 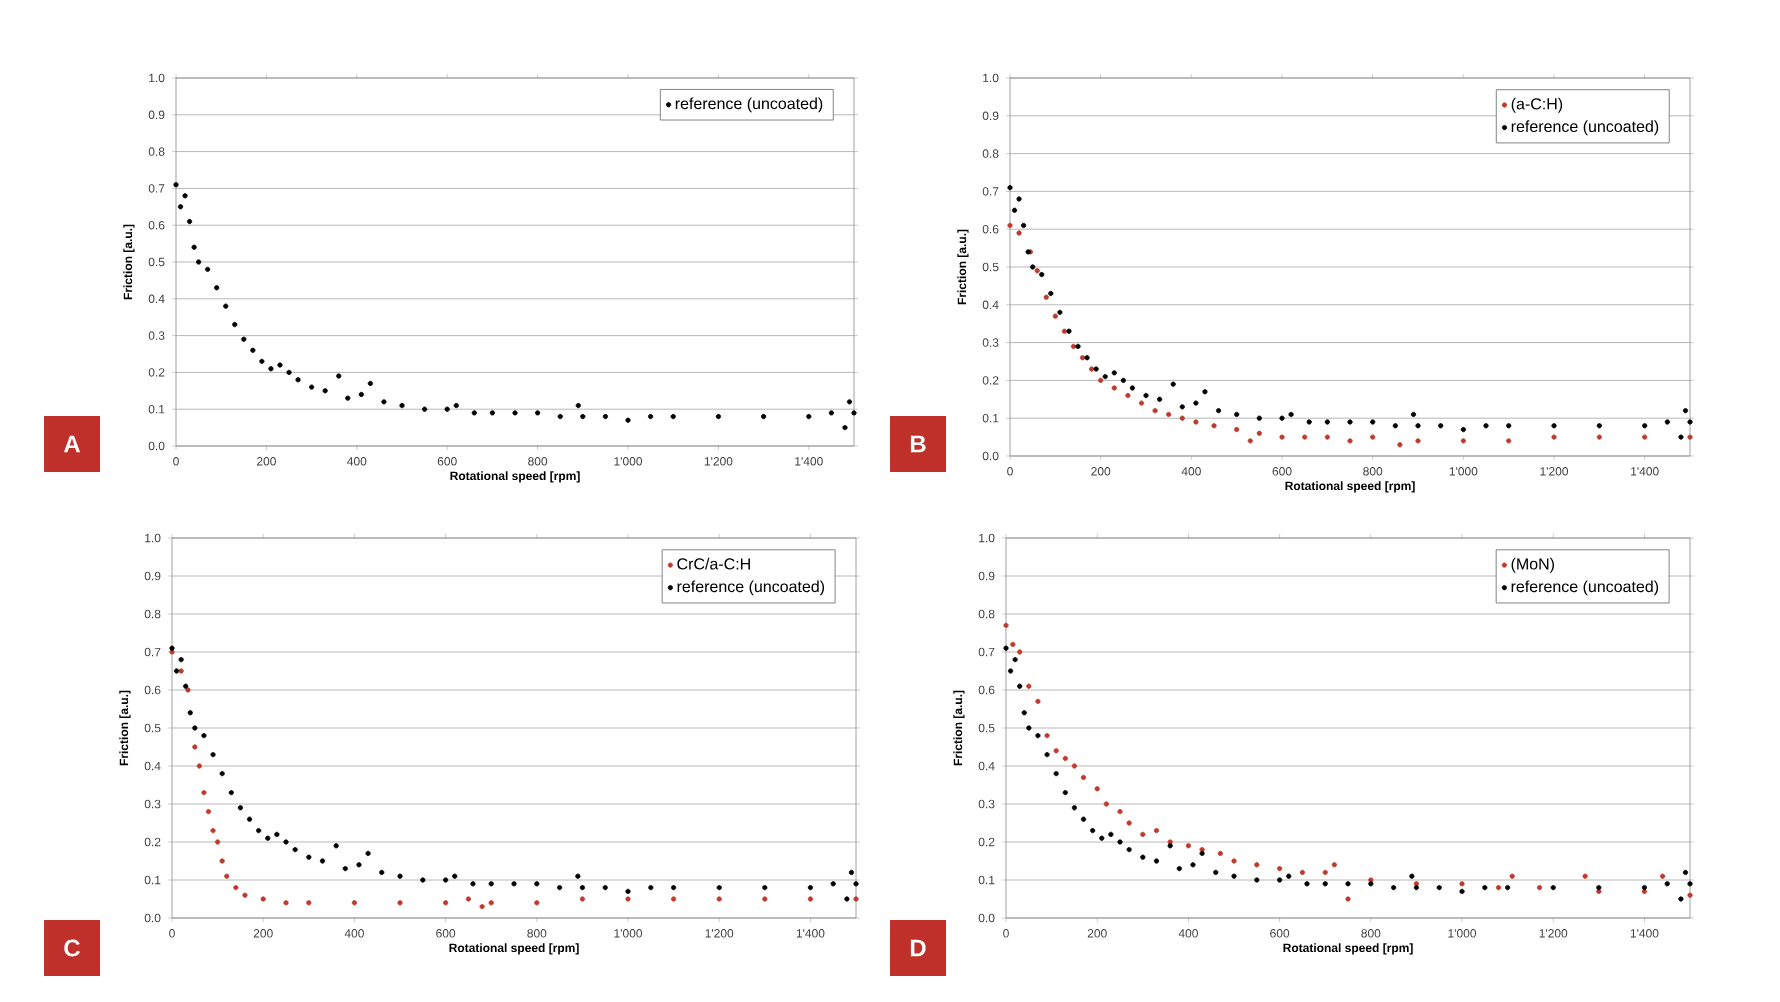 What do you see at coordinates (72, 444) in the screenshot?
I see `text: A` at bounding box center [72, 444].